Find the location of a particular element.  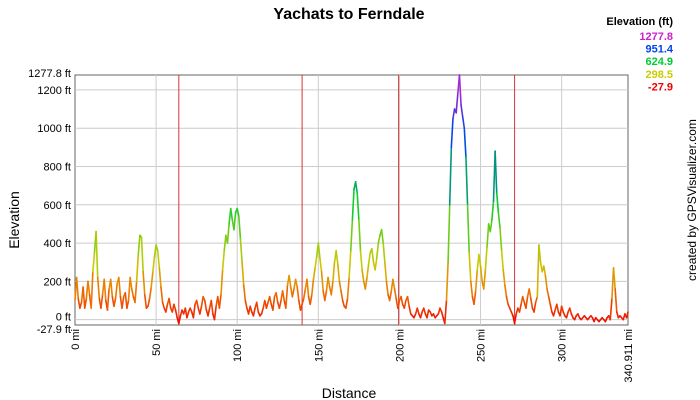

y-tick-label: 800 ft is located at coordinates (57, 167).